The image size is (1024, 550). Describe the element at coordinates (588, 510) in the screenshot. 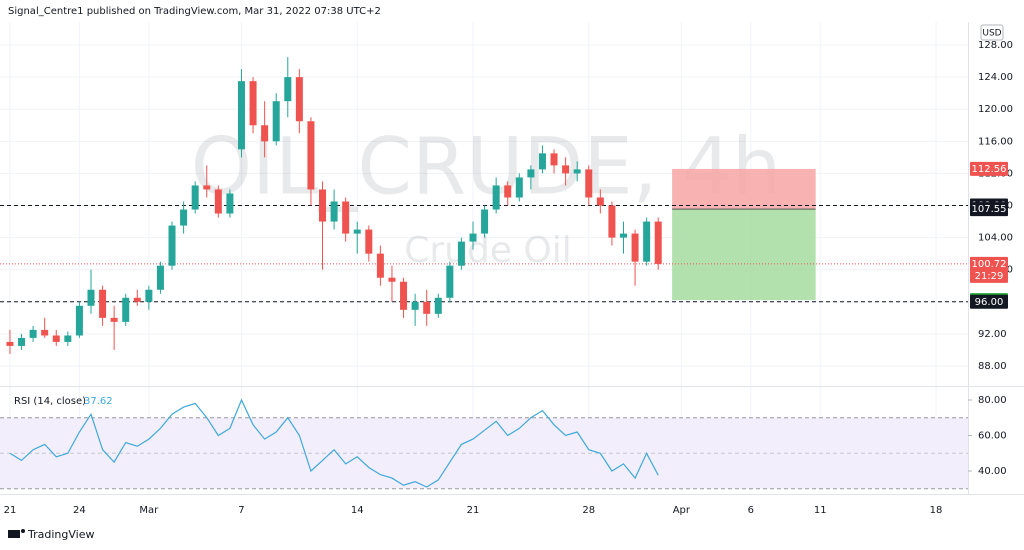

I see `x-tick-label: 28` at that location.